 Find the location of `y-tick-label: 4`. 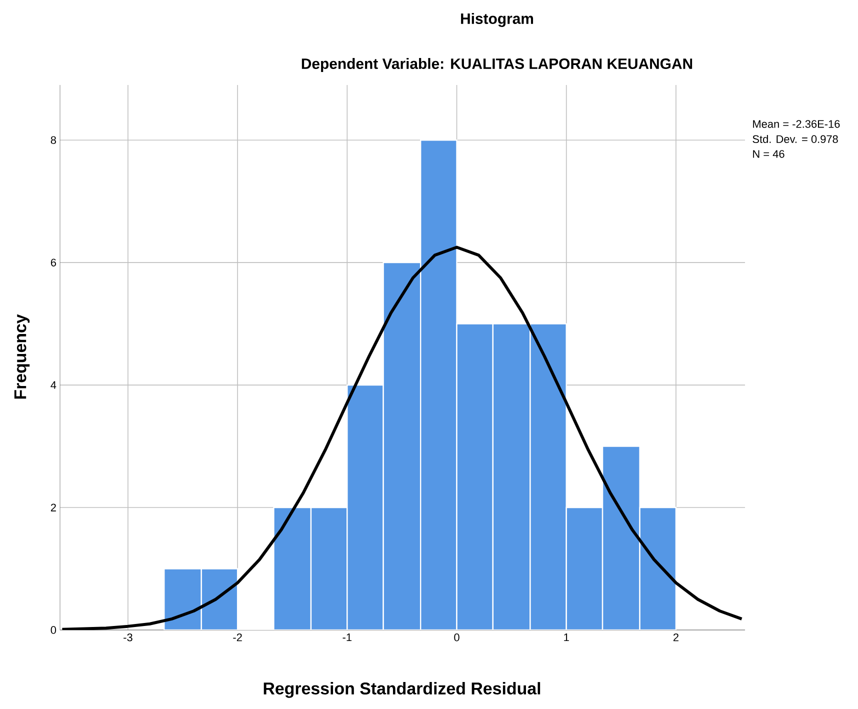

y-tick-label: 4 is located at coordinates (53, 385).